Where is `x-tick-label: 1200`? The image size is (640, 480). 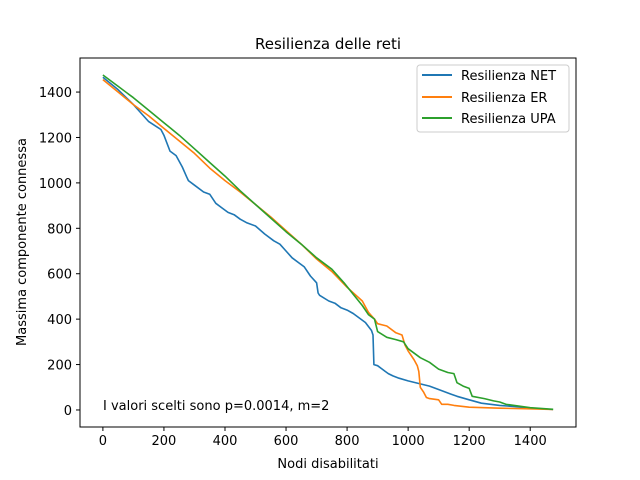 x-tick-label: 1200 is located at coordinates (469, 441).